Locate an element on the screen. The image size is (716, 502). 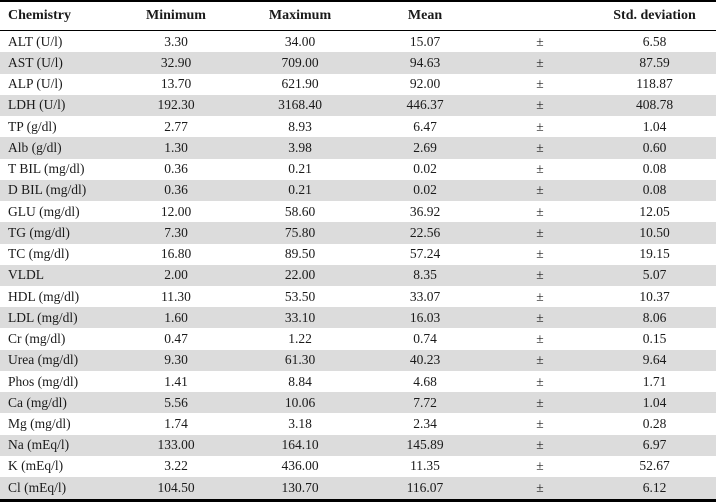
cell-minimum: 1.30 is located at coordinates (176, 147).